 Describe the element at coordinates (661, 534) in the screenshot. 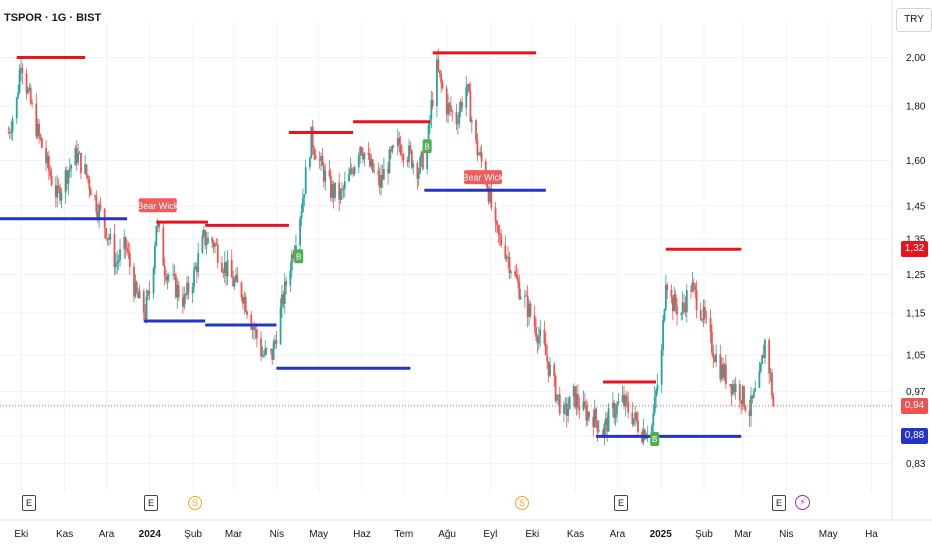

I see `x-tick-label: 2025` at that location.